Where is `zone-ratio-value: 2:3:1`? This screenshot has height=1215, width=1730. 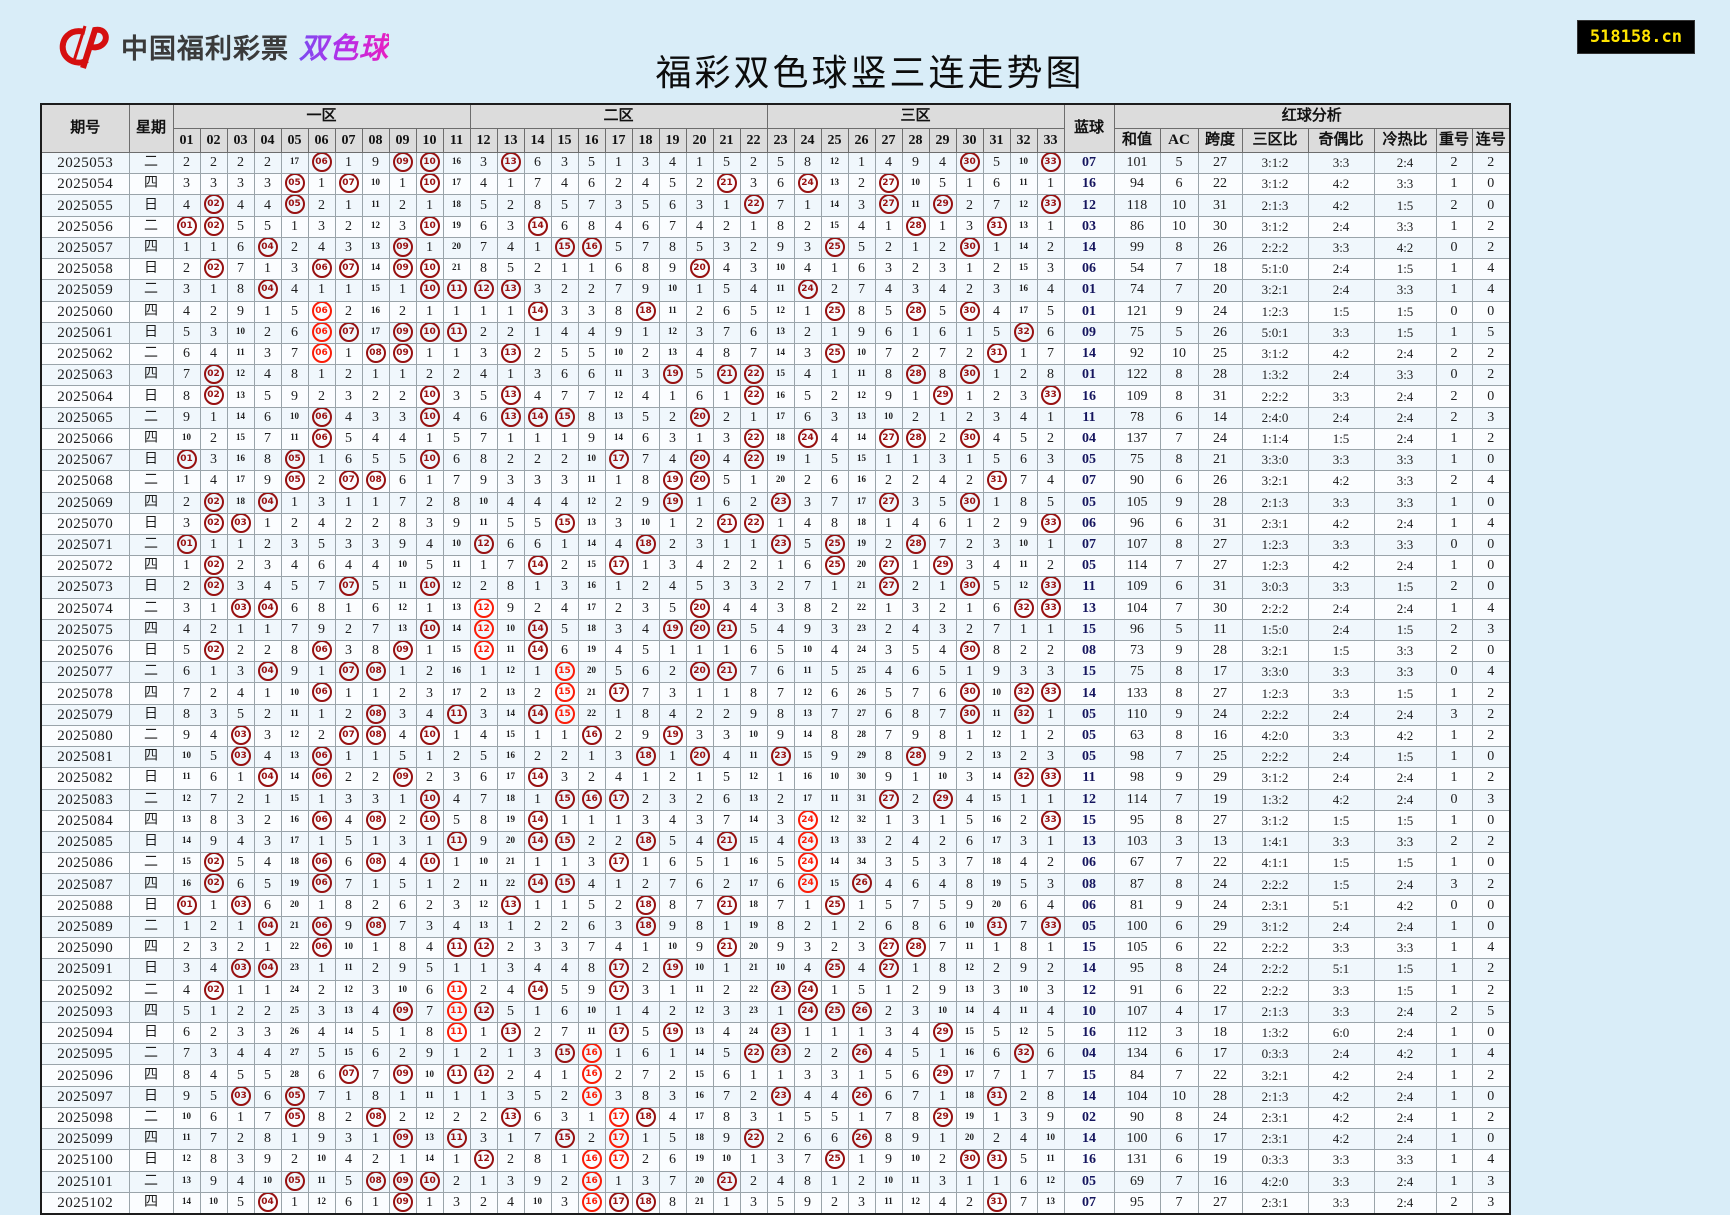
zone-ratio-value: 2:3:1 is located at coordinates (1275, 905).